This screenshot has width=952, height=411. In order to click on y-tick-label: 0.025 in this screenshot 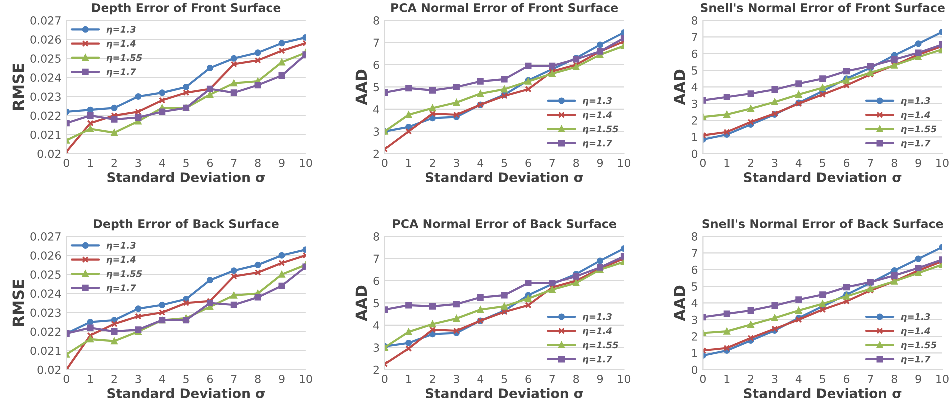, I will do `click(45, 59)`.